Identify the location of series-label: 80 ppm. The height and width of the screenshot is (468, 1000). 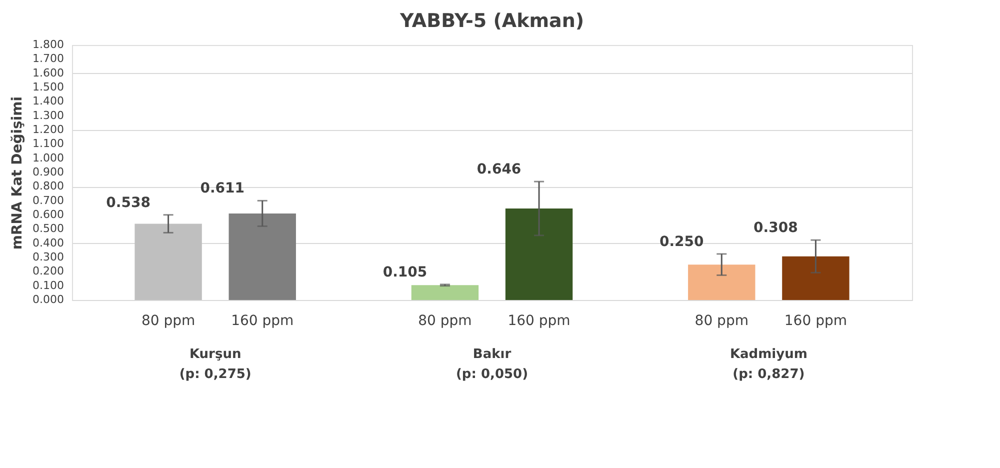
(168, 321).